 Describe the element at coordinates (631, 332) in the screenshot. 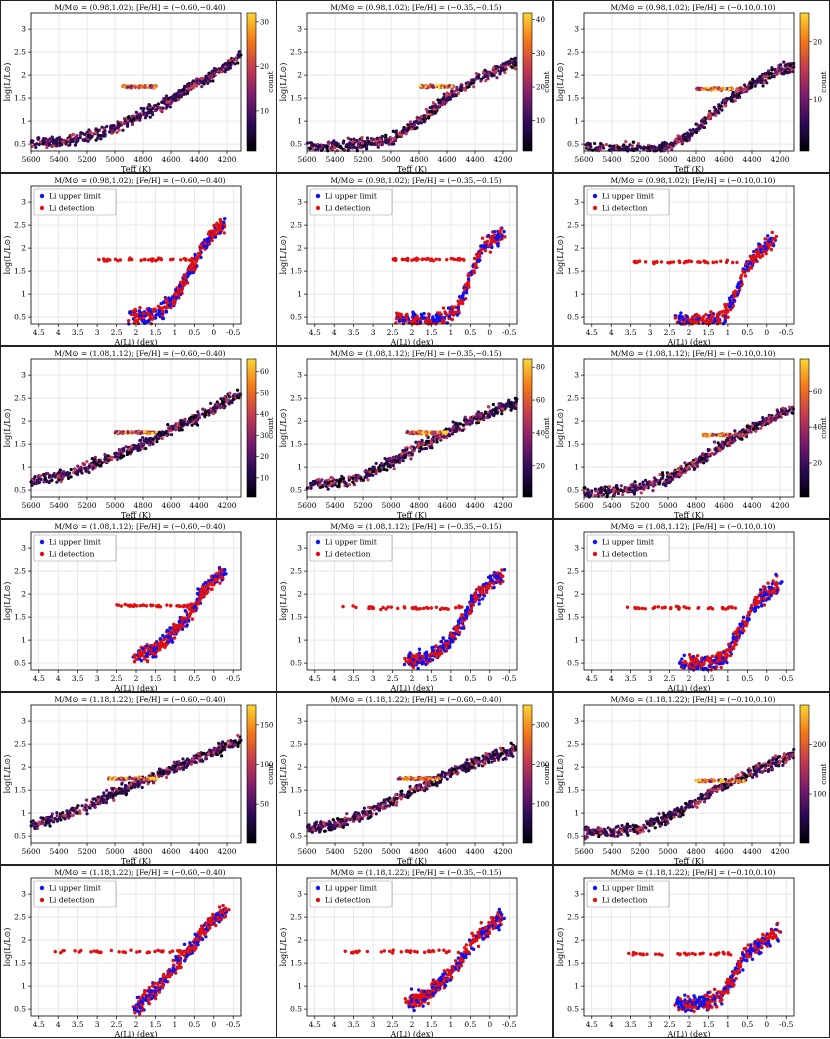

I see `x-tick-label: 3.5` at that location.